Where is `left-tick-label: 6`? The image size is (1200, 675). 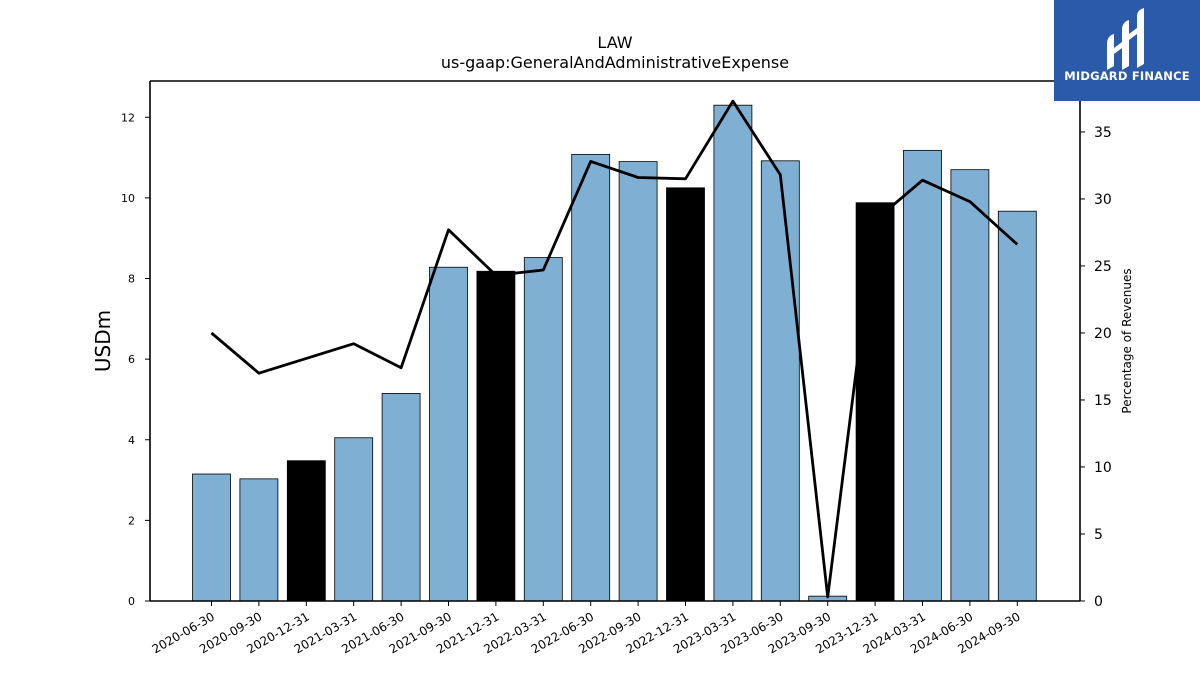
left-tick-label: 6 is located at coordinates (131, 359).